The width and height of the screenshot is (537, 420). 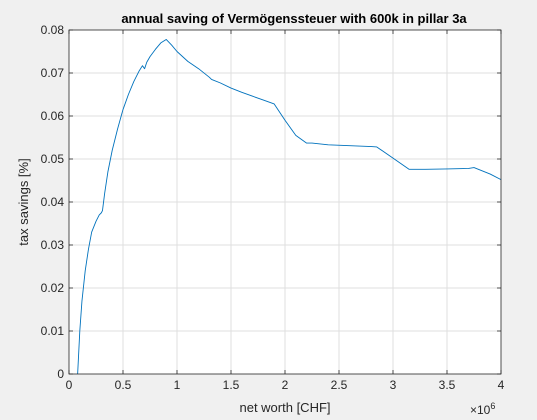 I want to click on y-tick-label: 0.08, so click(x=53, y=30).